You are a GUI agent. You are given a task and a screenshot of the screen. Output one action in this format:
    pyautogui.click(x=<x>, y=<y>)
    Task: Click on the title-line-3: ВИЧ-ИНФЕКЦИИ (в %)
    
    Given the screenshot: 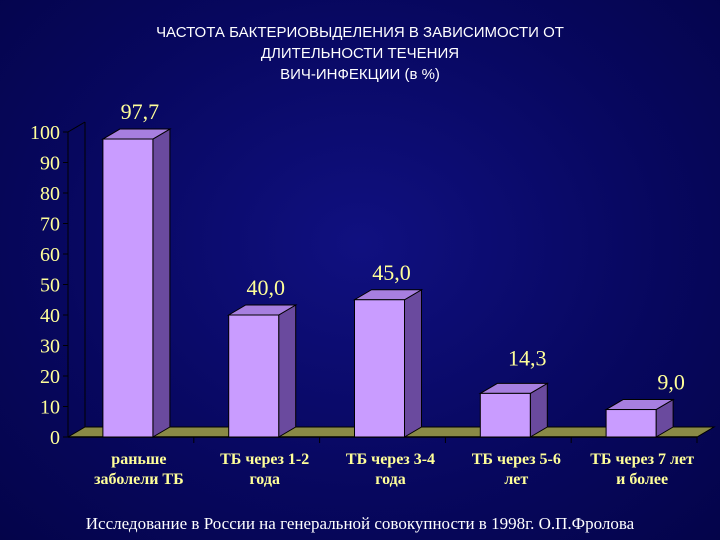 What is the action you would take?
    pyautogui.click(x=360, y=74)
    